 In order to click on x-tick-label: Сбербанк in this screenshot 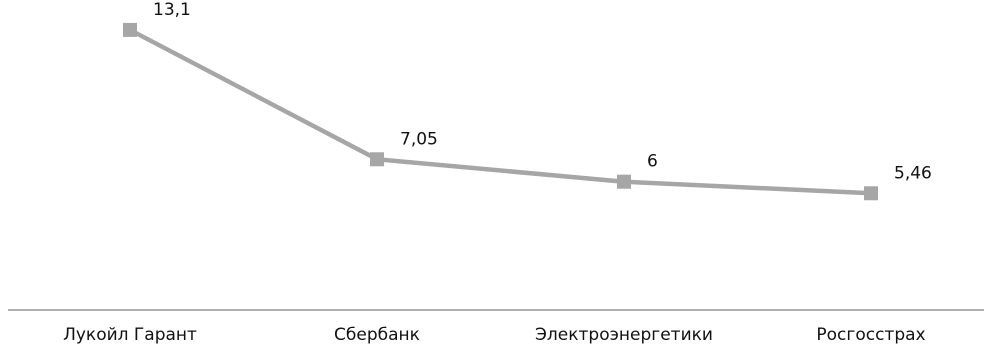, I will do `click(377, 335)`.